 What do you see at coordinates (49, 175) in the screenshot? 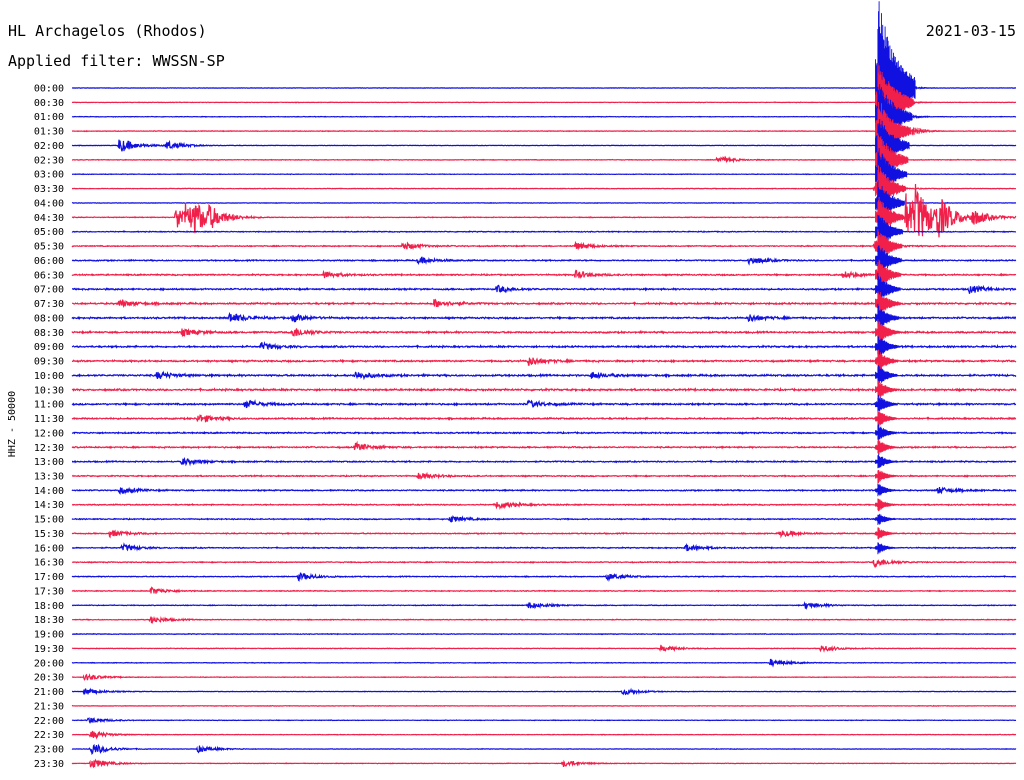
I see `time-tick-label: 03:00` at bounding box center [49, 175].